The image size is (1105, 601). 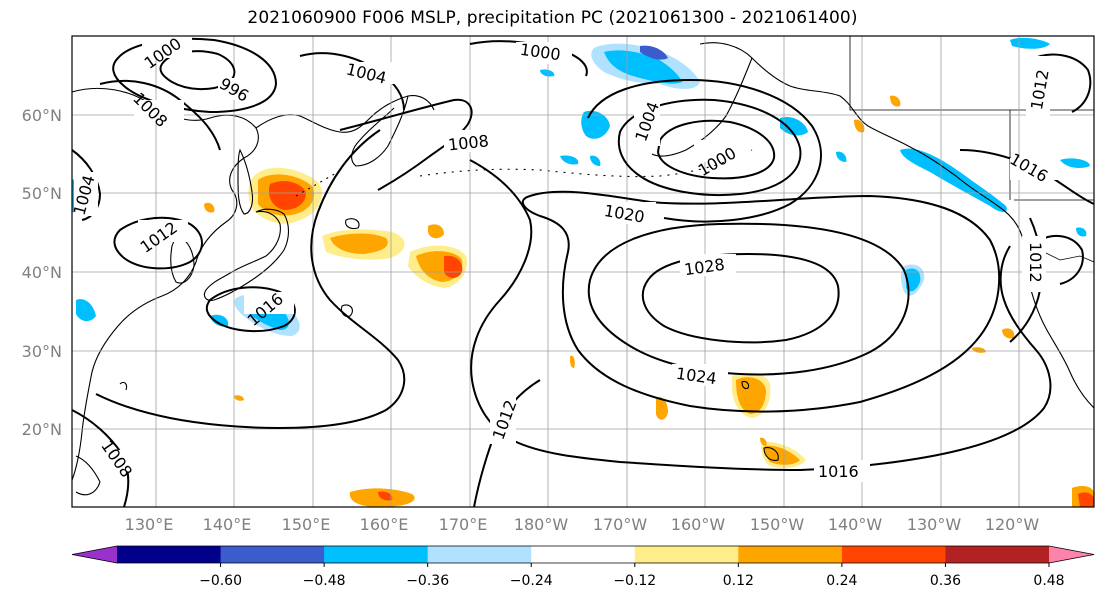 I want to click on lat-label: 60°N, so click(x=42, y=115).